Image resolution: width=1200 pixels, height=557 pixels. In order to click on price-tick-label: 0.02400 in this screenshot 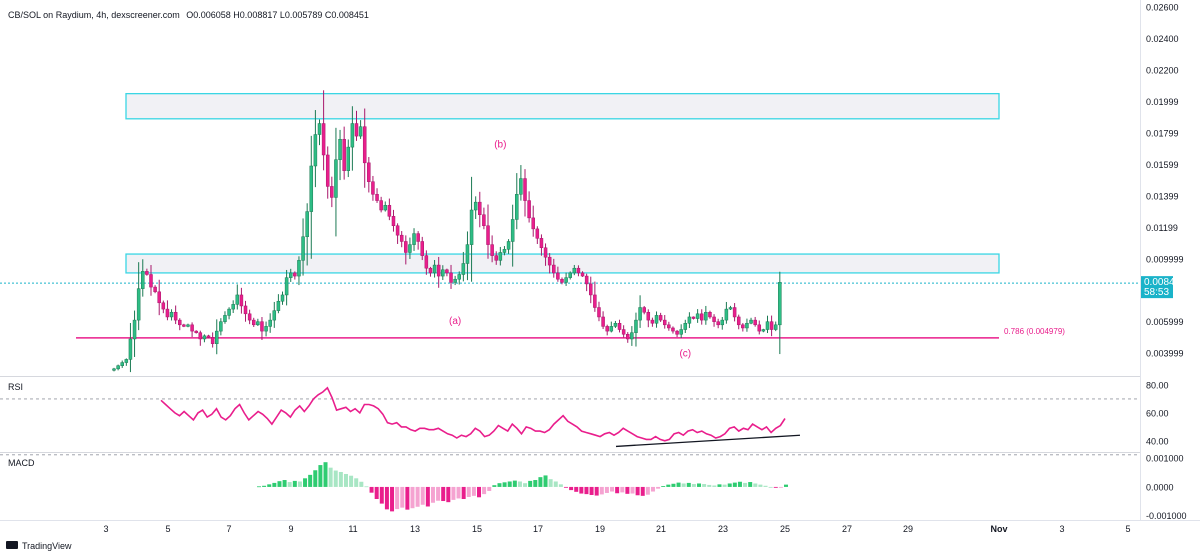, I will do `click(1162, 39)`.